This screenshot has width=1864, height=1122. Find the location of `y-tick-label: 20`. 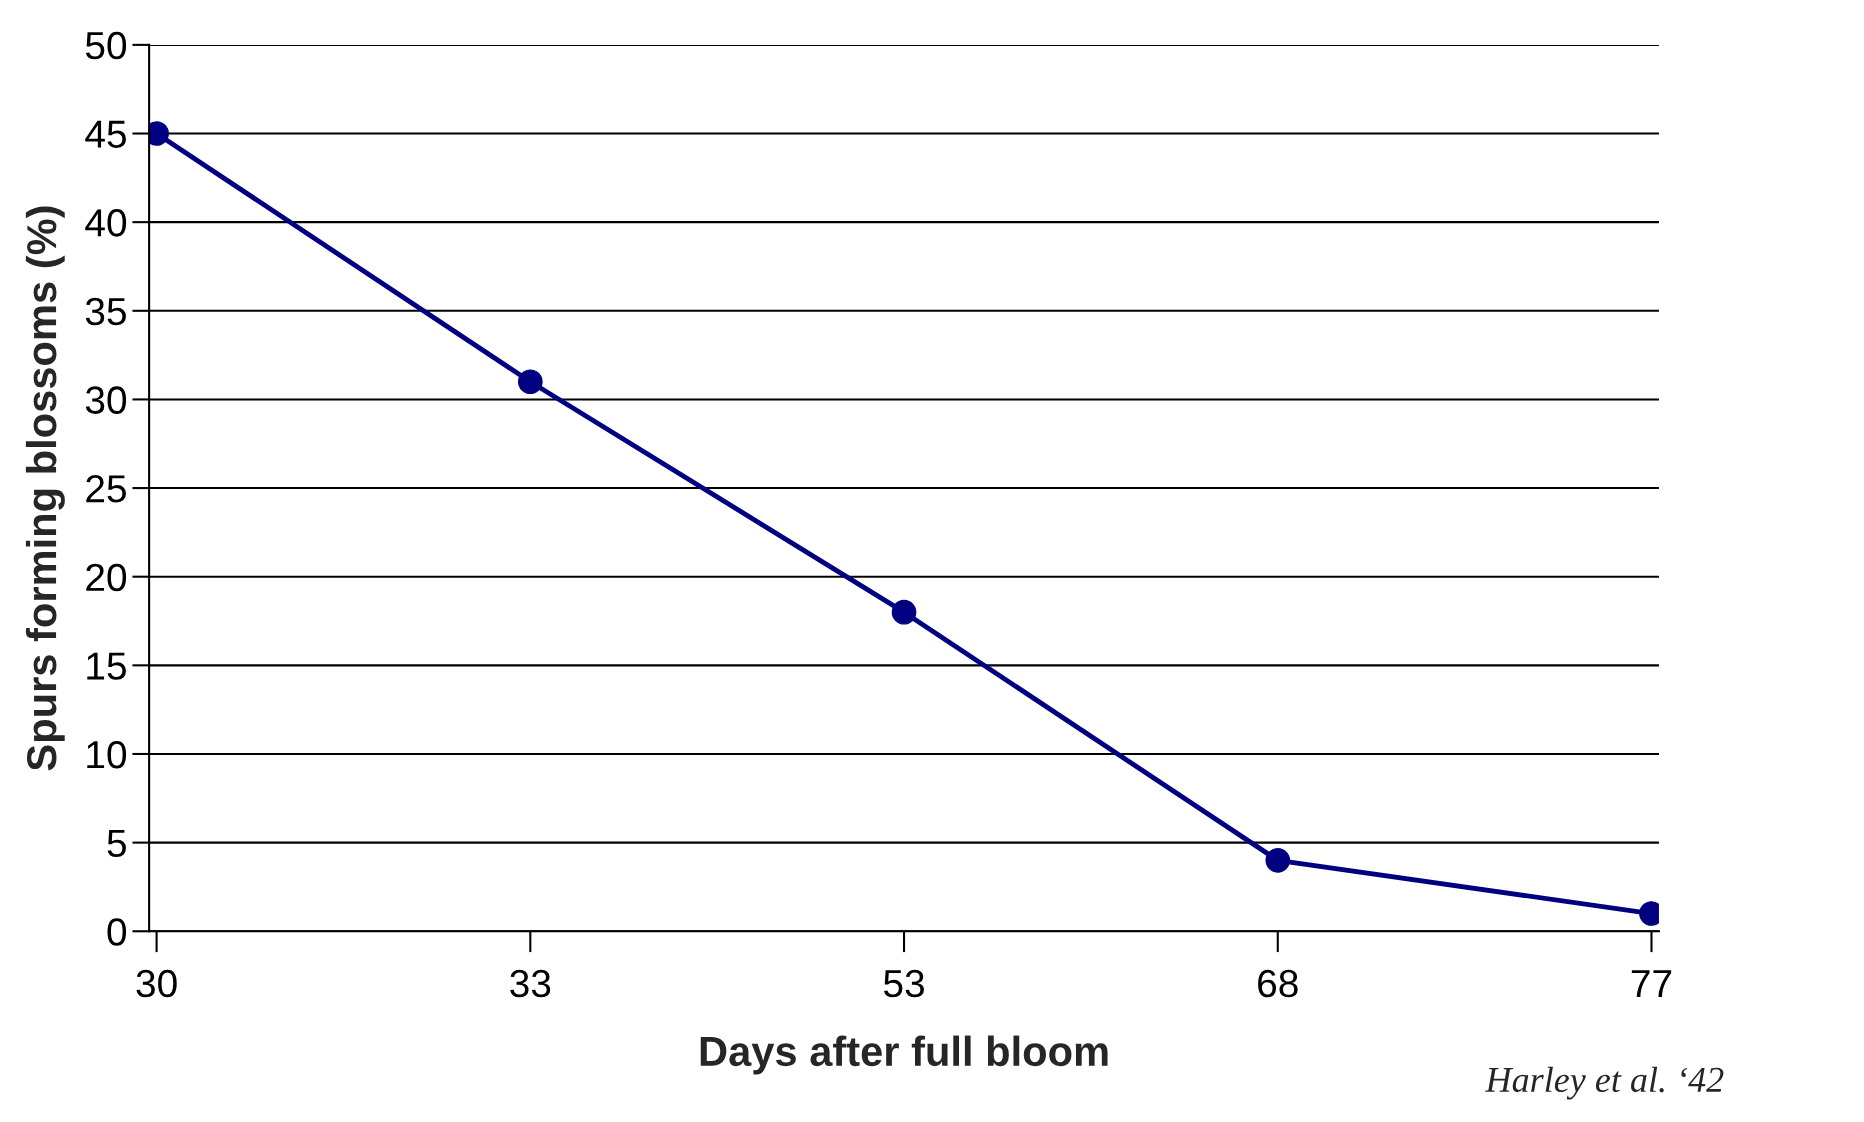

y-tick-label: 20 is located at coordinates (106, 577).